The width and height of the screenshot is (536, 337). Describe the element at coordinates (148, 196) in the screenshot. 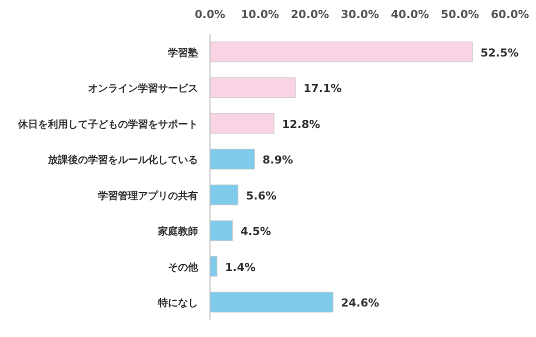

I see `y-tick-label: 学習管理アプリの共有` at that location.